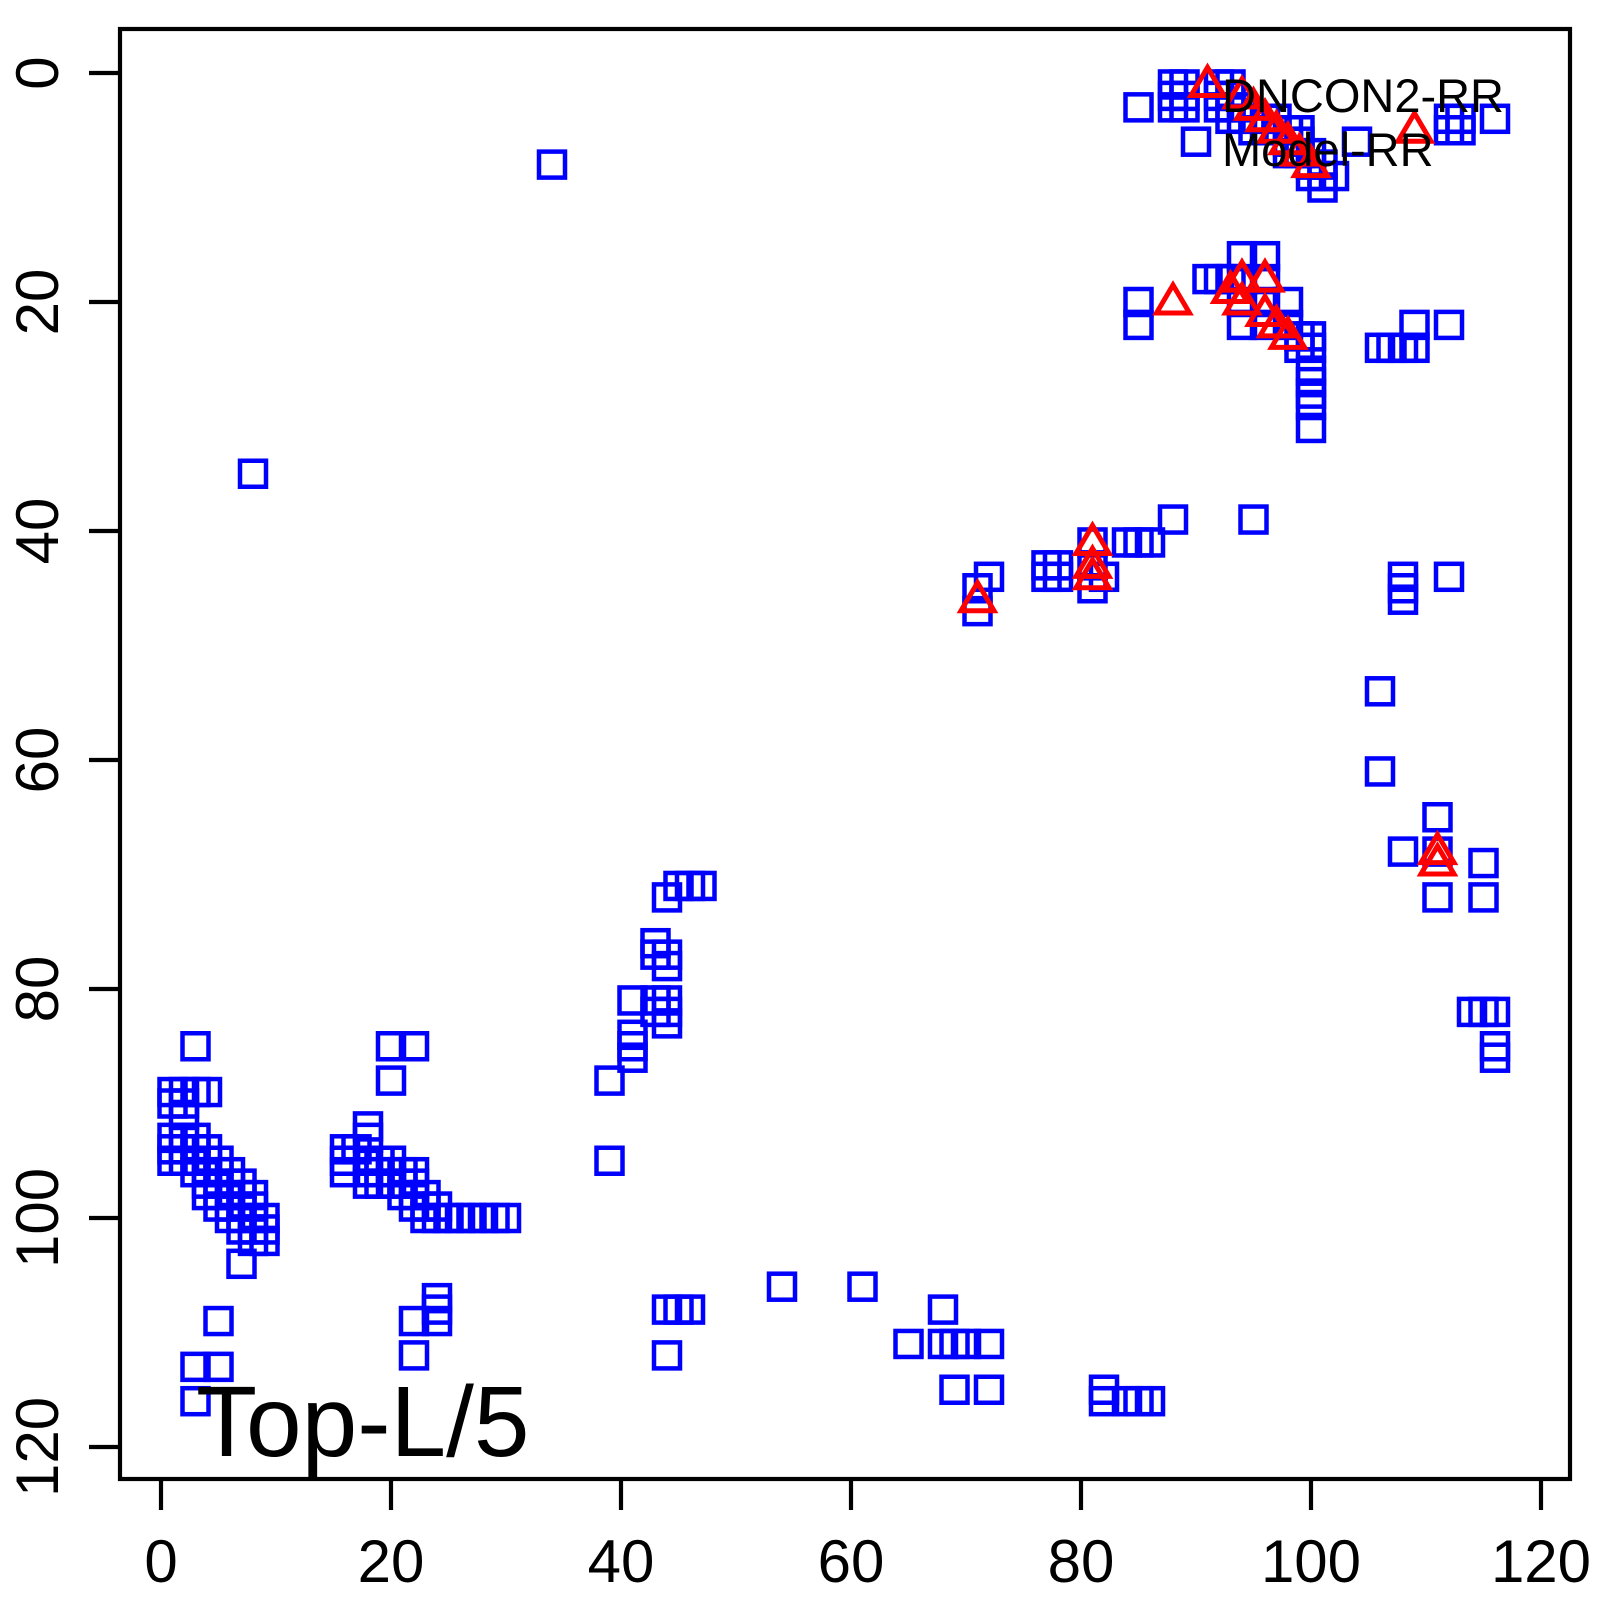 This screenshot has width=1600, height=1600. Describe the element at coordinates (1081, 1561) in the screenshot. I see `x-axis-tick-label: 80` at that location.